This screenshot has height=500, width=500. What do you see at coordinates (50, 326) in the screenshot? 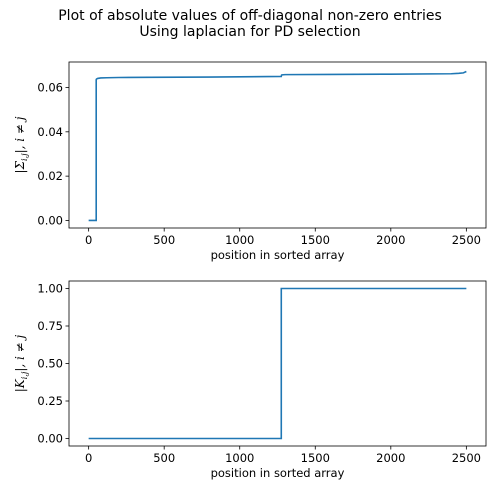
I see `y-tick-label: 0.75` at bounding box center [50, 326].